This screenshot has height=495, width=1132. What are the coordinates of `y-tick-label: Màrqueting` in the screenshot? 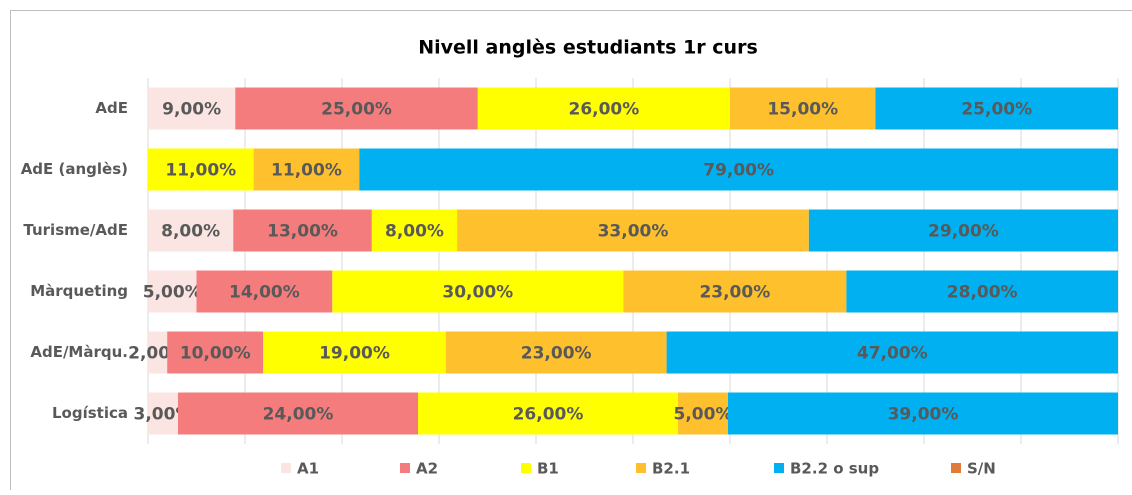 It's located at (79, 291).